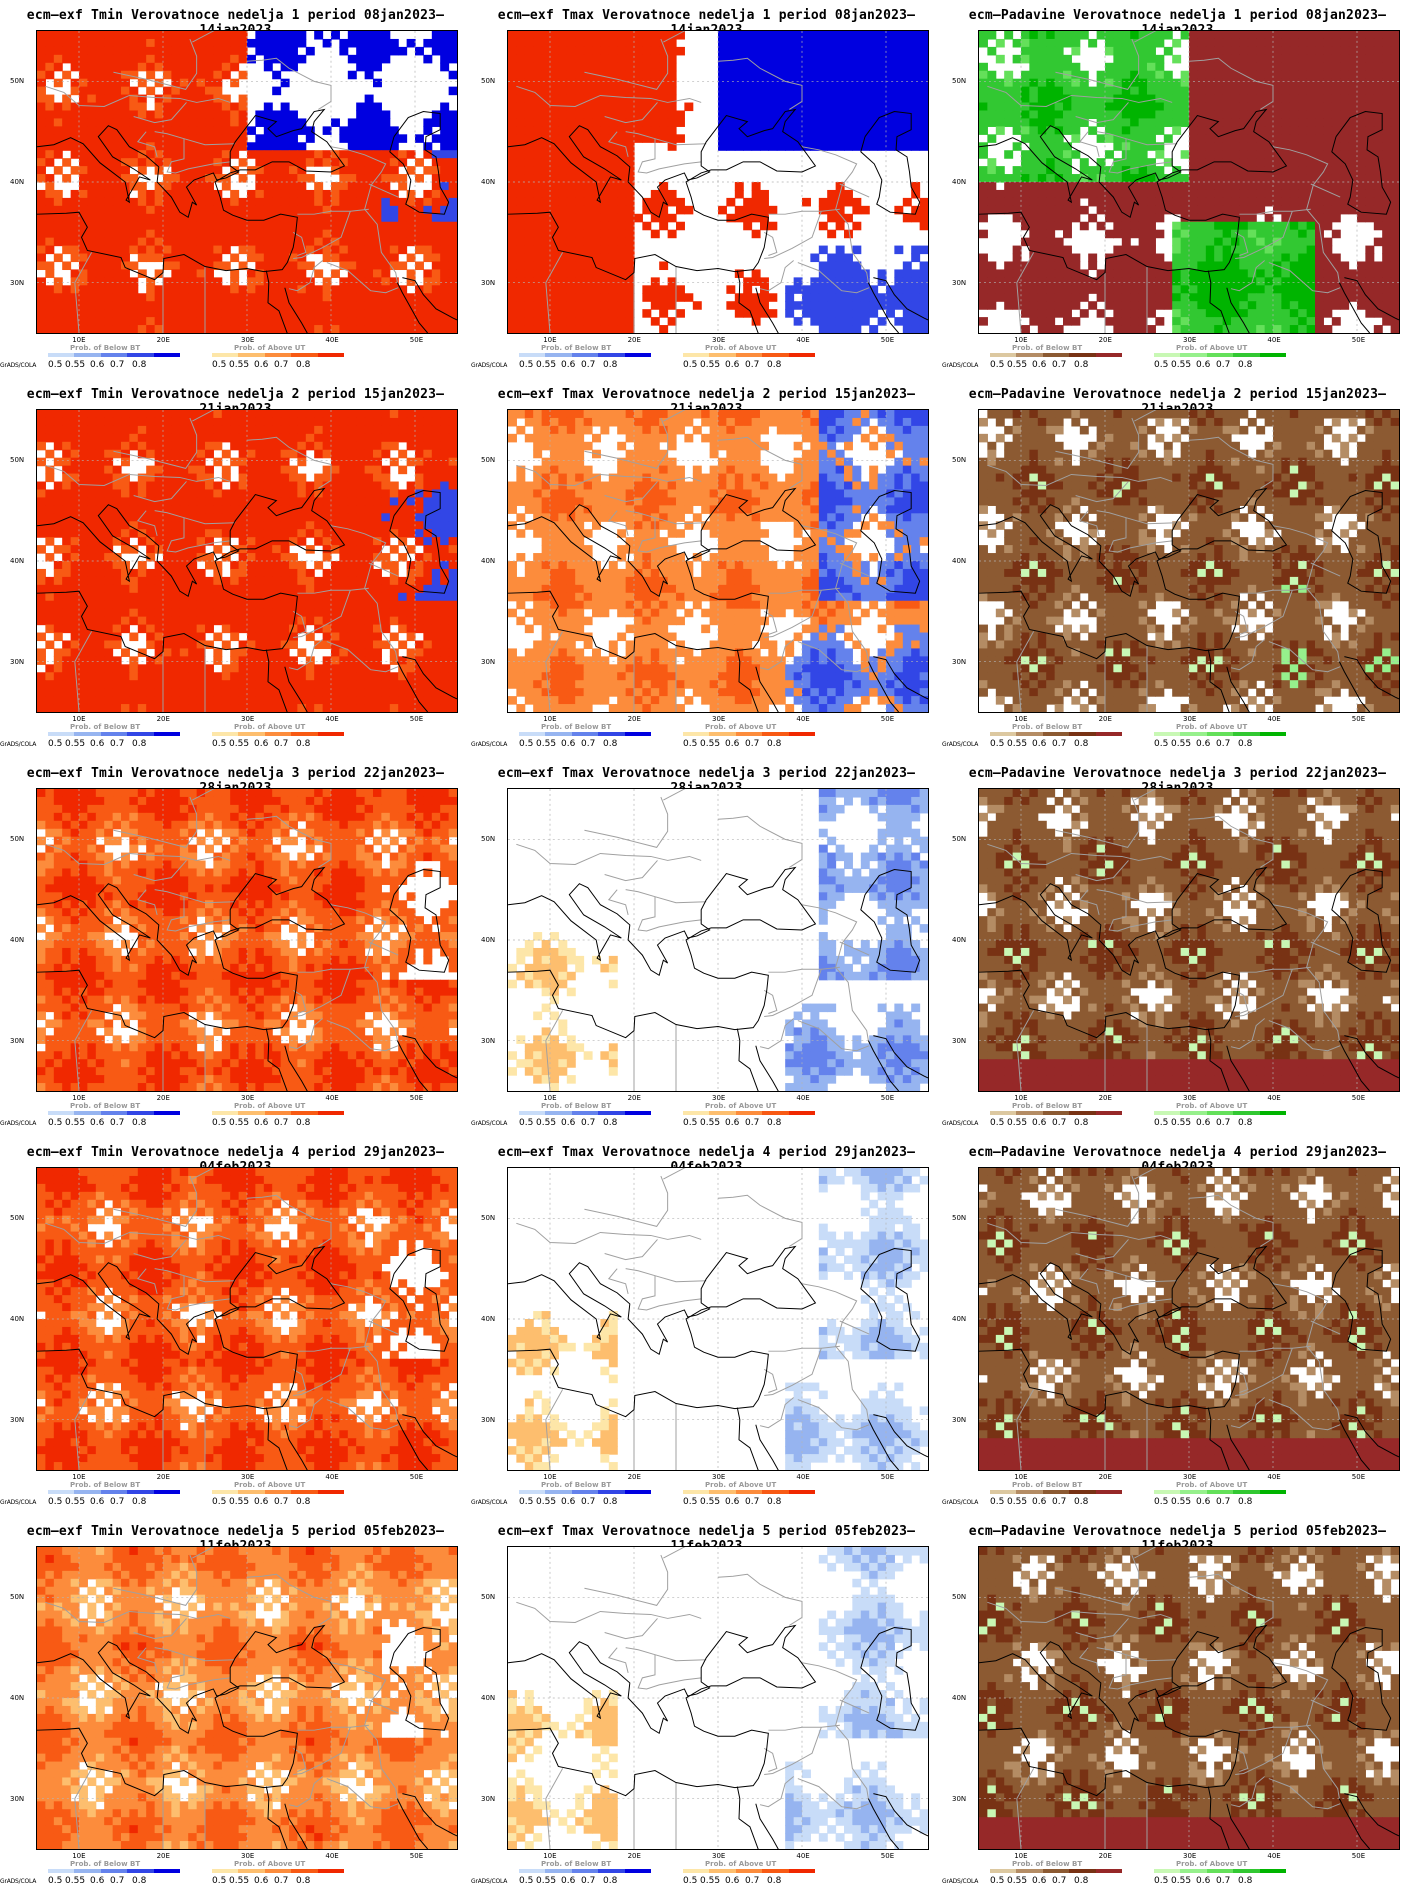 The image size is (1413, 1895). What do you see at coordinates (585, 355) in the screenshot?
I see `legend-swatch` at bounding box center [585, 355].